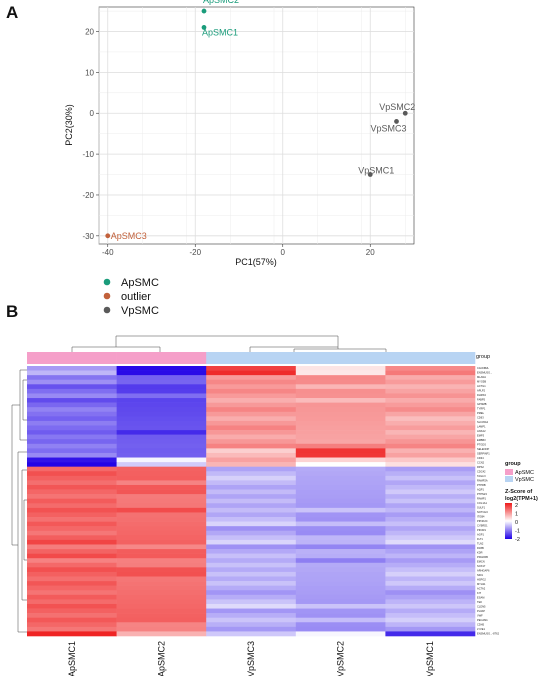  What do you see at coordinates (481, 382) in the screenshot?
I see `row-label: MYO5B` at bounding box center [481, 382].